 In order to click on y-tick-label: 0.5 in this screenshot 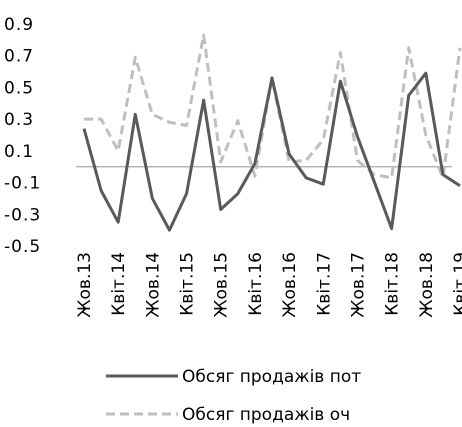, I will do `click(19, 88)`.